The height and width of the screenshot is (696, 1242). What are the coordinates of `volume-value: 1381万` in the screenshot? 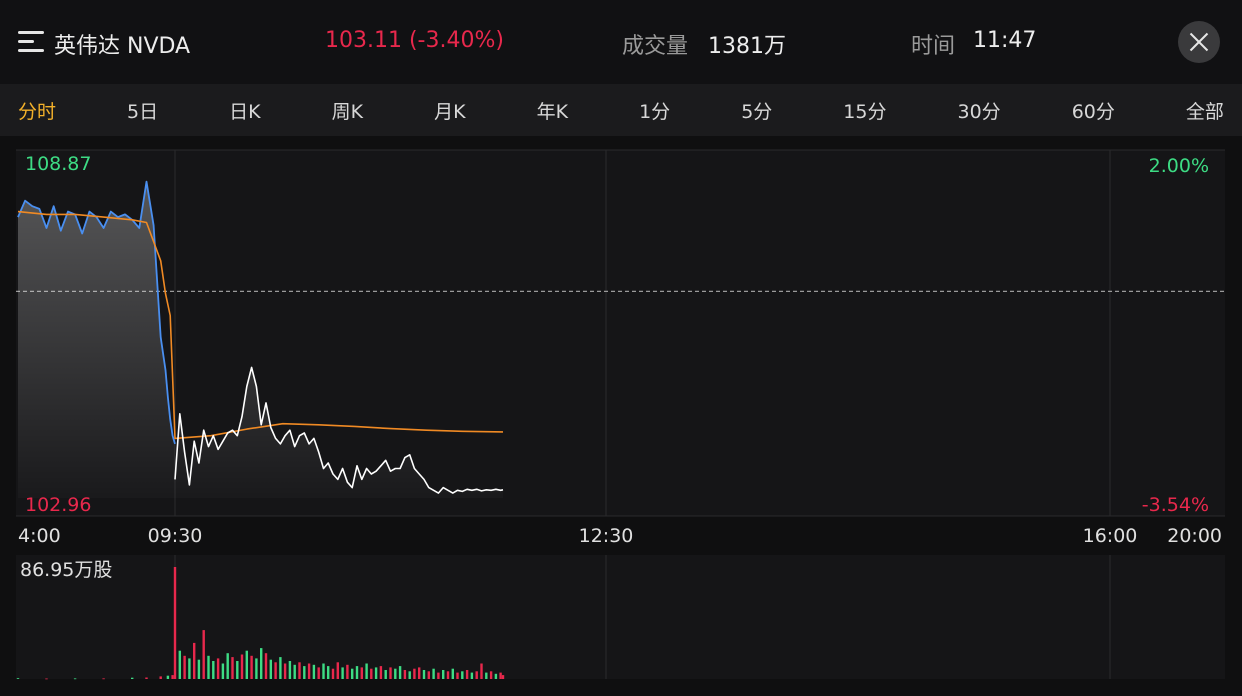 It's located at (747, 46).